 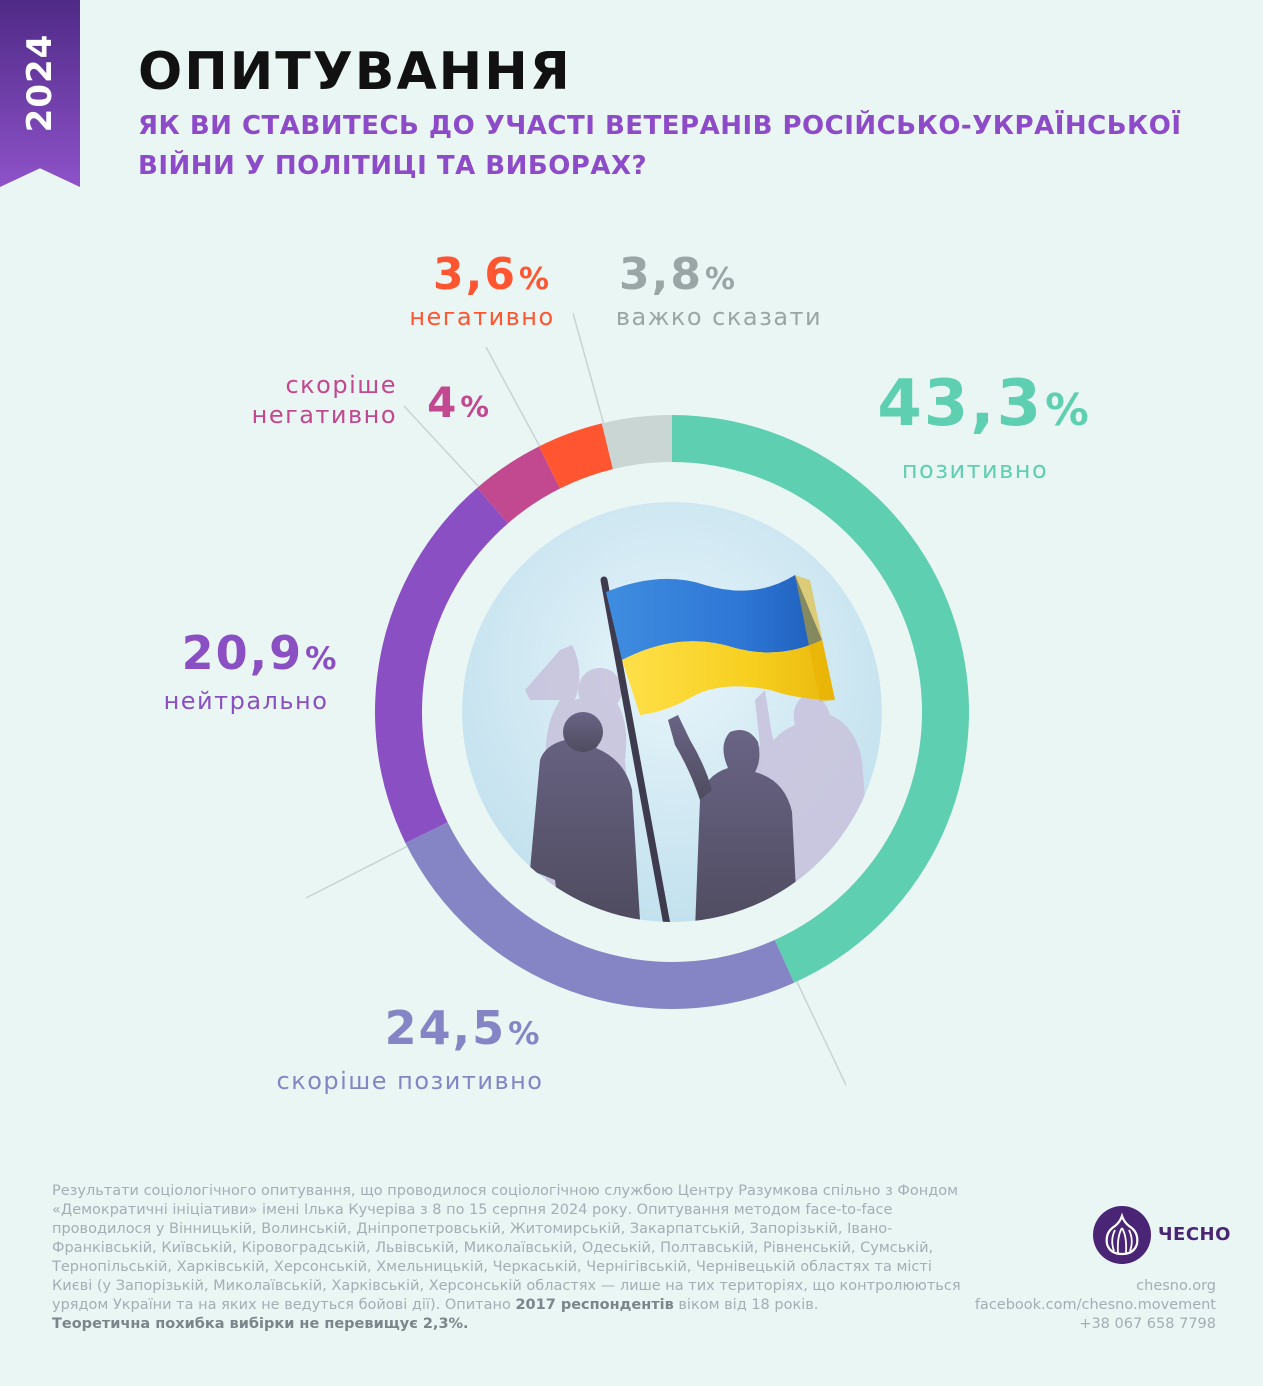 I want to click on category-label-1: скоріше позитивно, so click(x=410, y=1081).